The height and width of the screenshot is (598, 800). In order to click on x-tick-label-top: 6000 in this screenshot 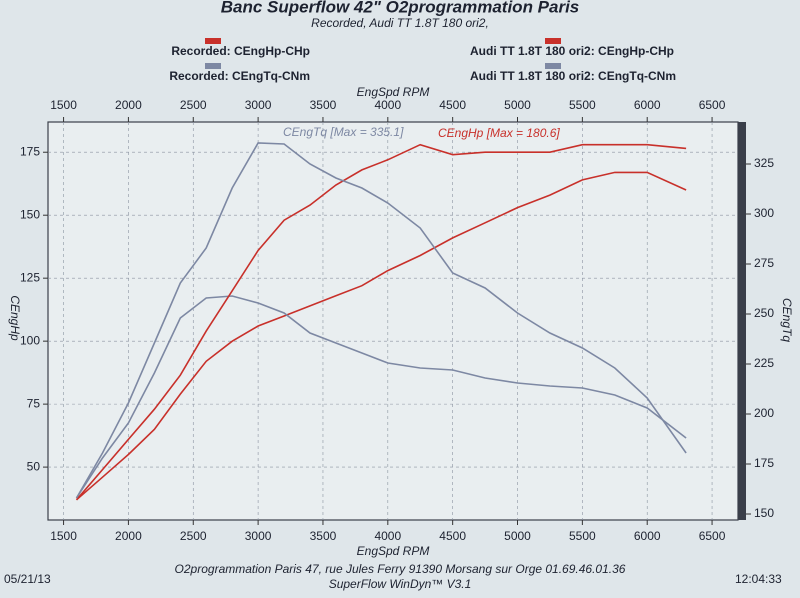, I will do `click(647, 105)`.